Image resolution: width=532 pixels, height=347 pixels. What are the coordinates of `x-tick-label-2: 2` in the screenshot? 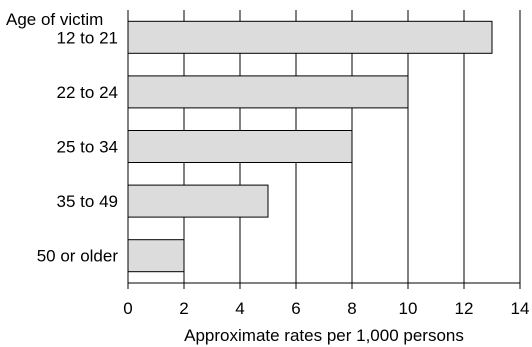 It's located at (183, 308).